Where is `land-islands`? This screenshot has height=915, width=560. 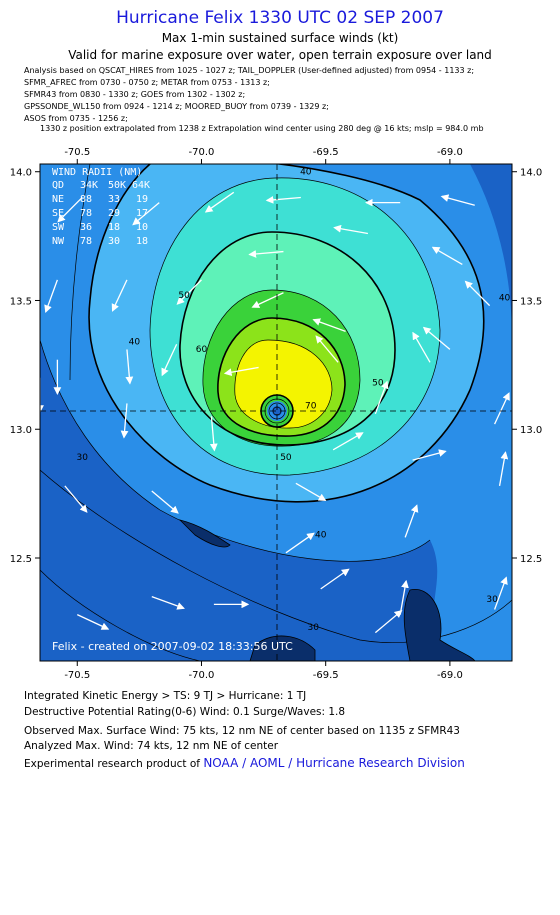
land-islands is located at coordinates (327, 590).